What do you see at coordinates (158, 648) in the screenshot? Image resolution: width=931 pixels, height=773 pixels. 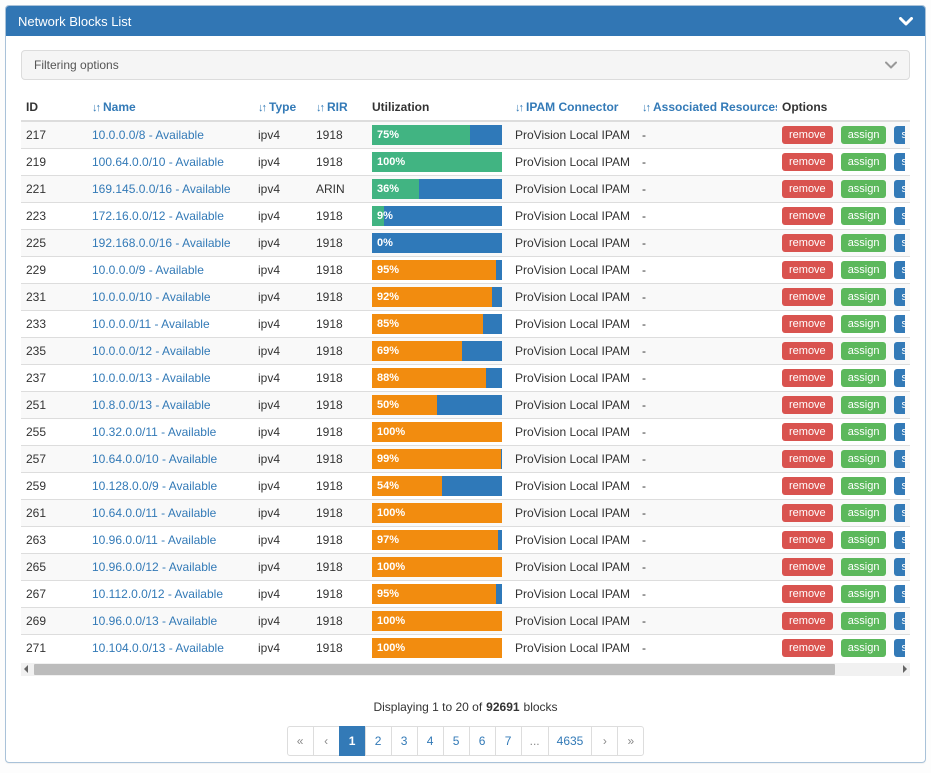 I see `block-name-link: 10.104.0.0/13 - Available` at bounding box center [158, 648].